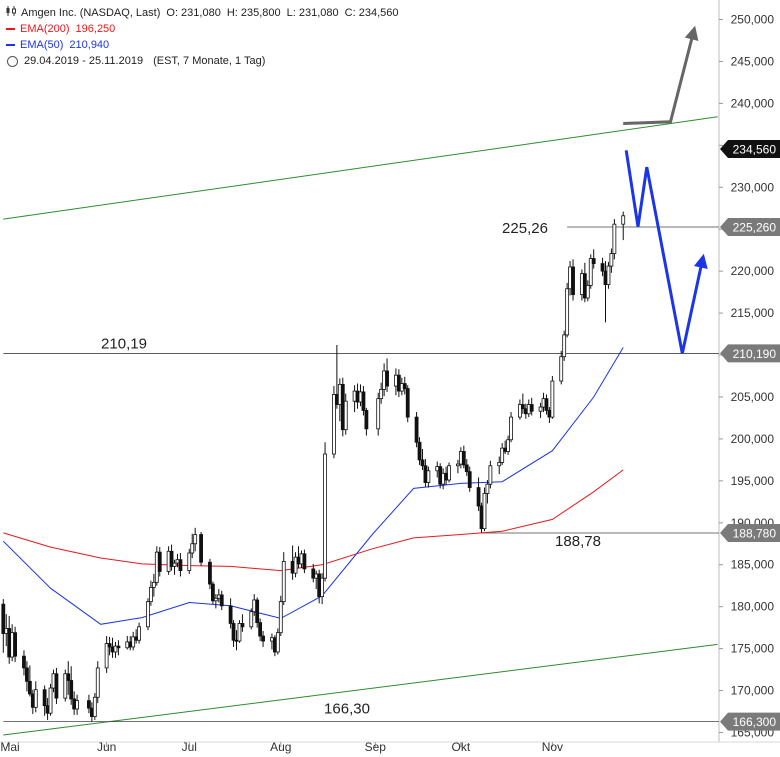 The width and height of the screenshot is (780, 757). What do you see at coordinates (12, 61) in the screenshot?
I see `clock-icon` at bounding box center [12, 61].